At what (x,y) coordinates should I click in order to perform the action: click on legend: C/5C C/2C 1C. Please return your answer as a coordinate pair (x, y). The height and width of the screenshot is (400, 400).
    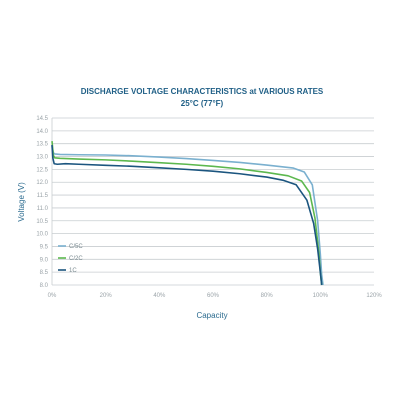
    Looking at the image, I should click on (70, 259).